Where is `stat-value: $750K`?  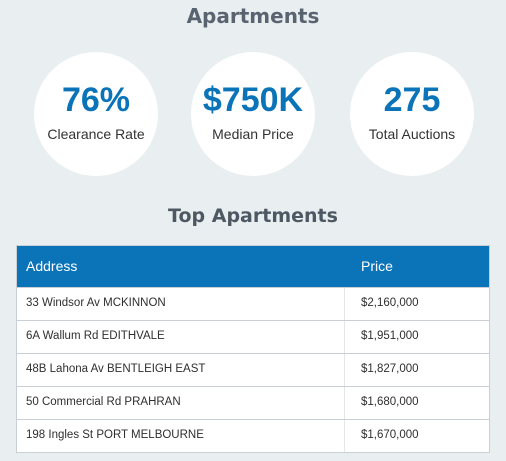
stat-value: $750K is located at coordinates (253, 100).